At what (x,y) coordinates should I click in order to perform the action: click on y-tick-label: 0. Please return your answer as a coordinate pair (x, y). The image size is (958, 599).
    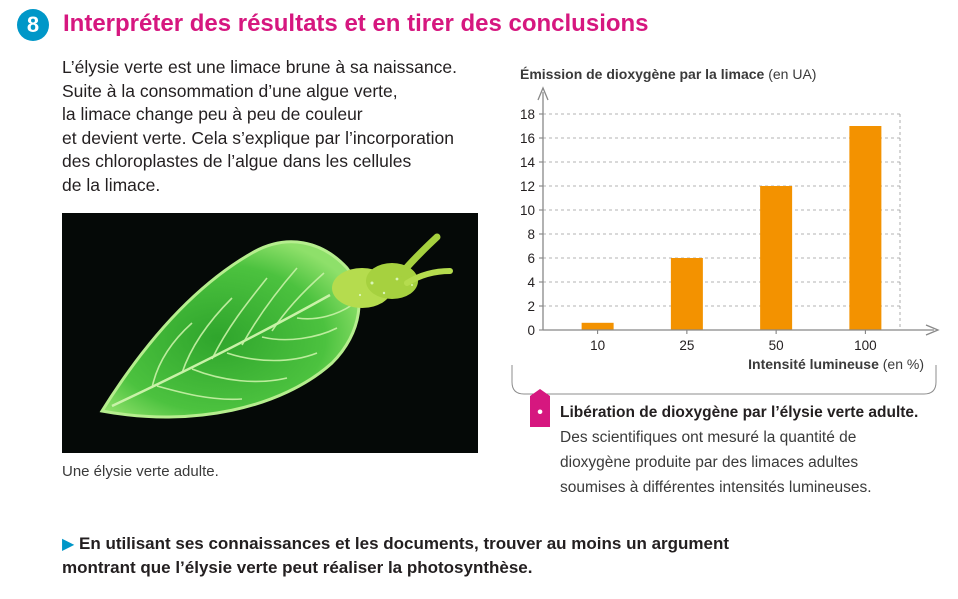
    Looking at the image, I should click on (531, 330).